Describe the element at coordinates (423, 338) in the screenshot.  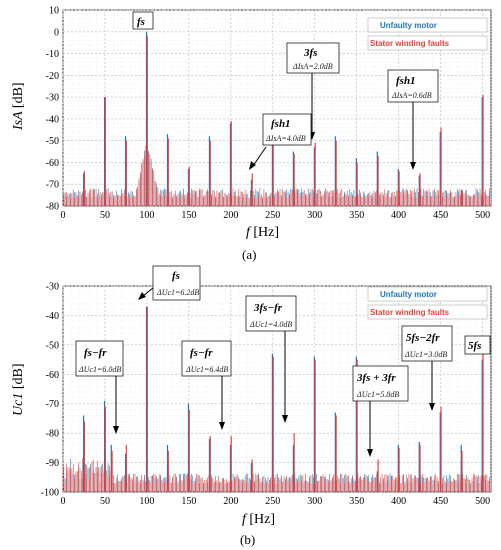
I see `svg-text: 5fs−2fr` at that location.